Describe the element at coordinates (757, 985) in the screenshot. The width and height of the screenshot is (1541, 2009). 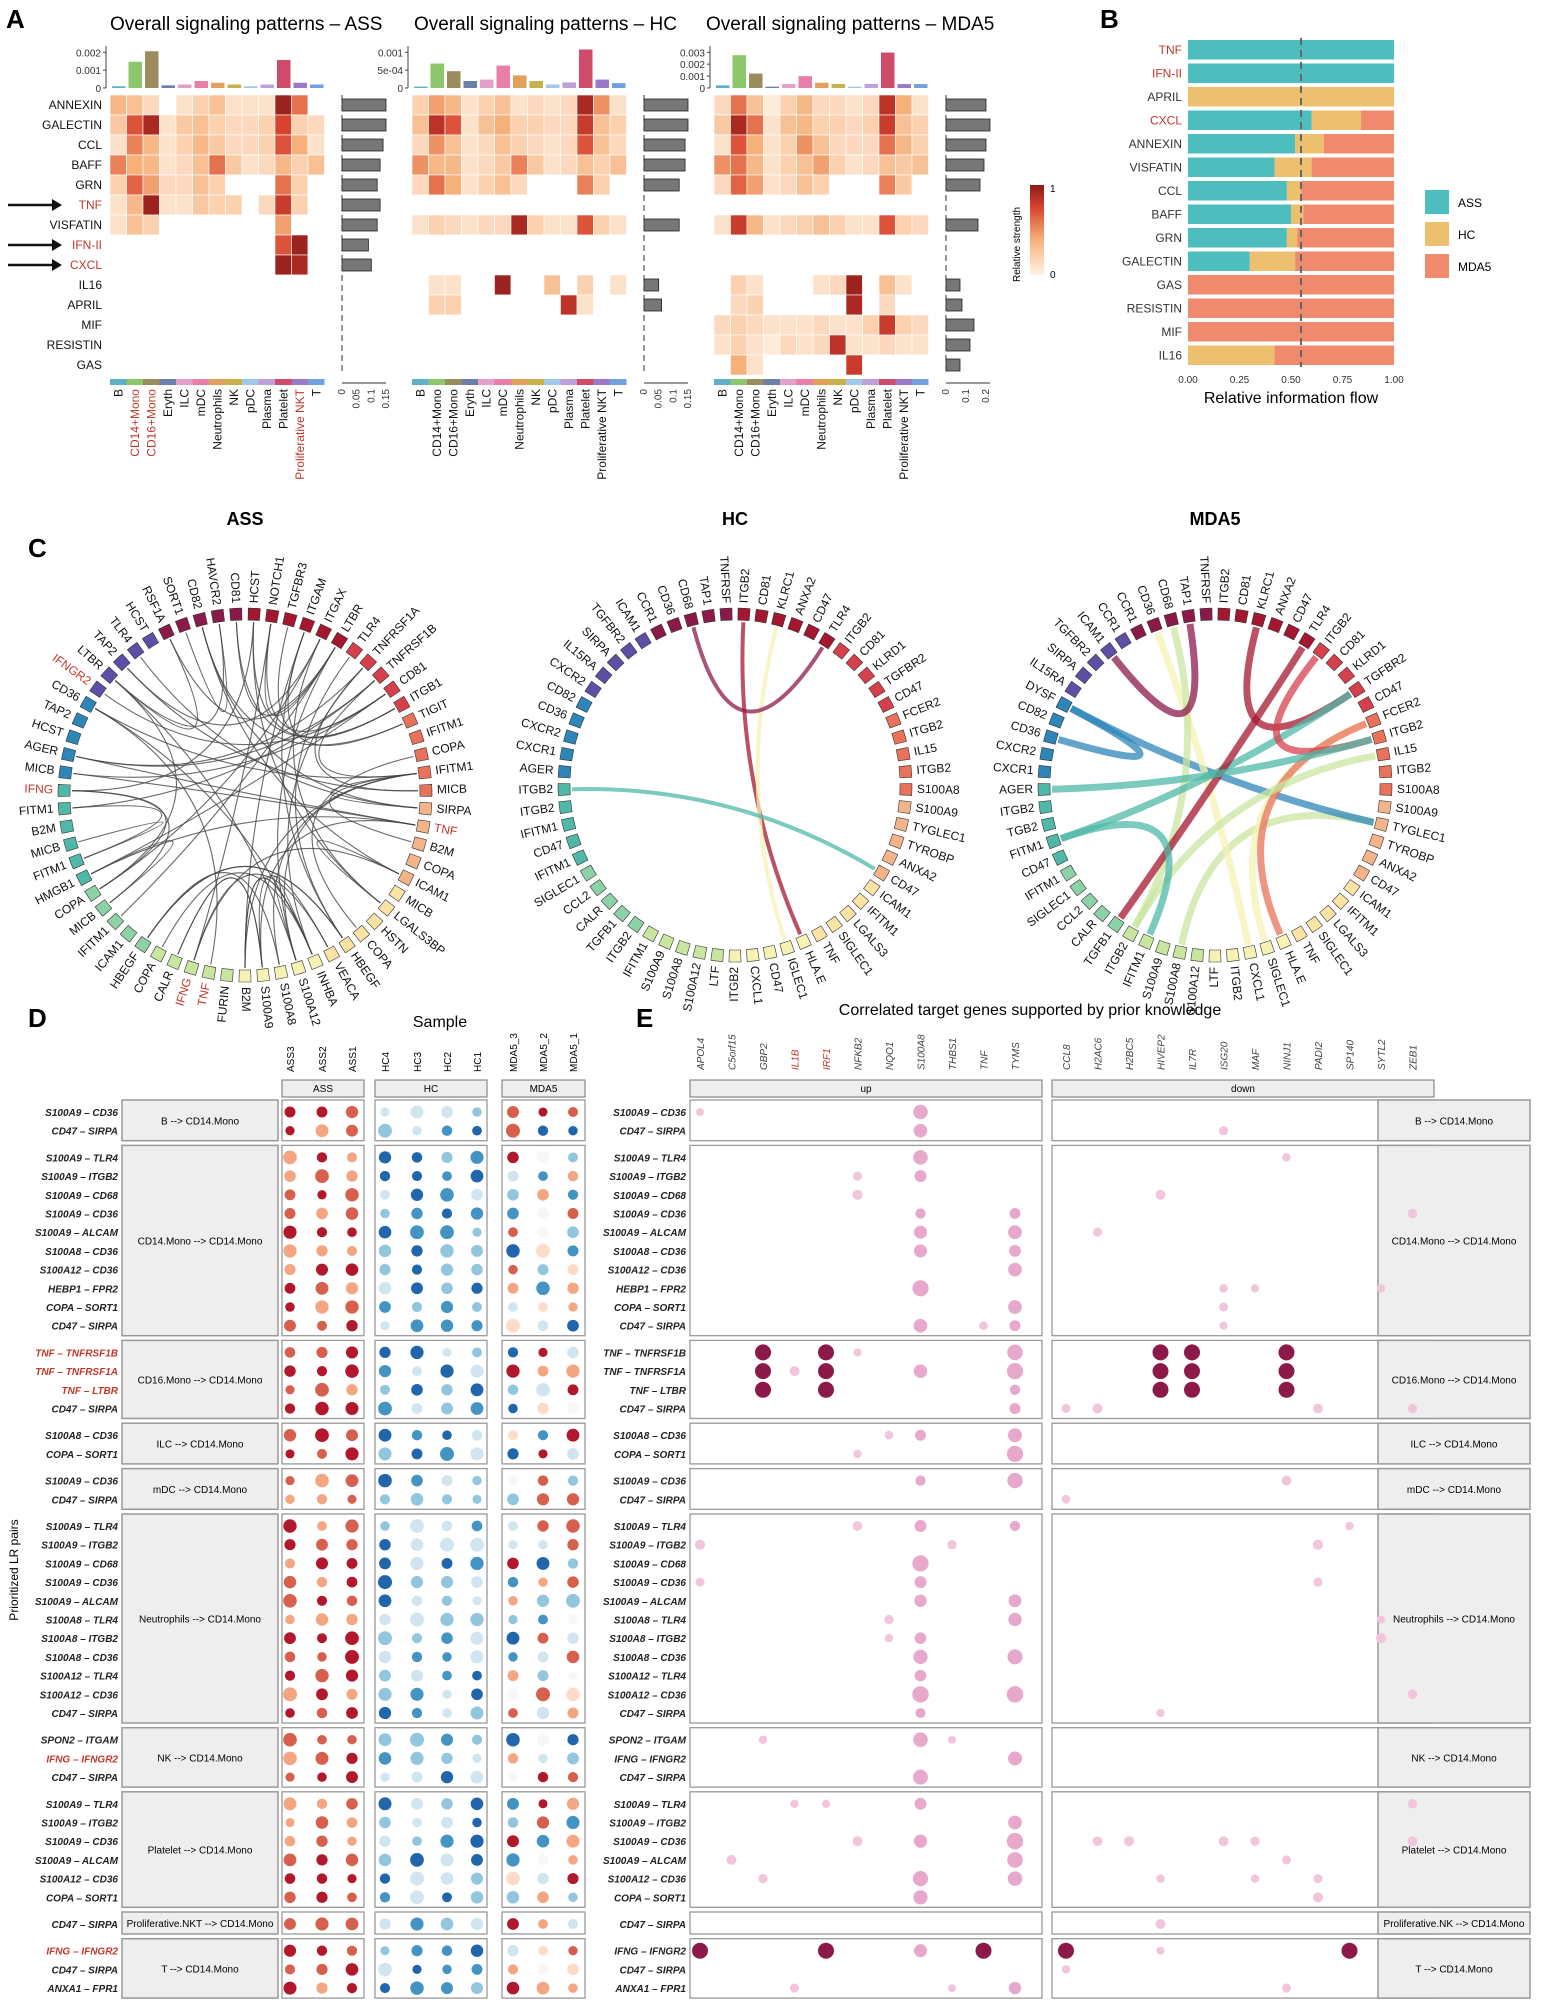
I see `chord-label: CXCL1` at that location.